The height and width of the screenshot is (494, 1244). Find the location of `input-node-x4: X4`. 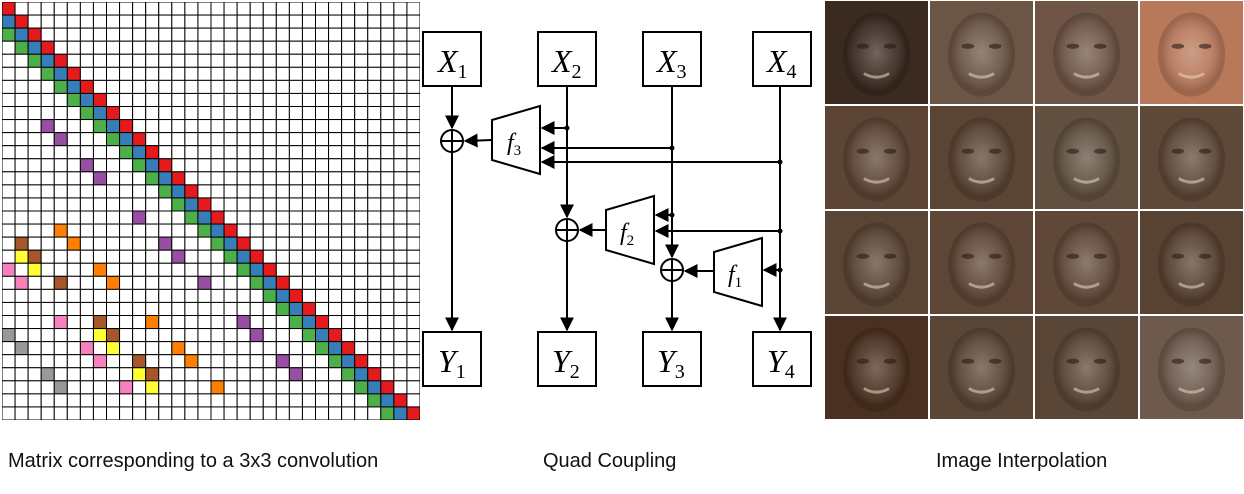

input-node-x4: X4 is located at coordinates (782, 59).